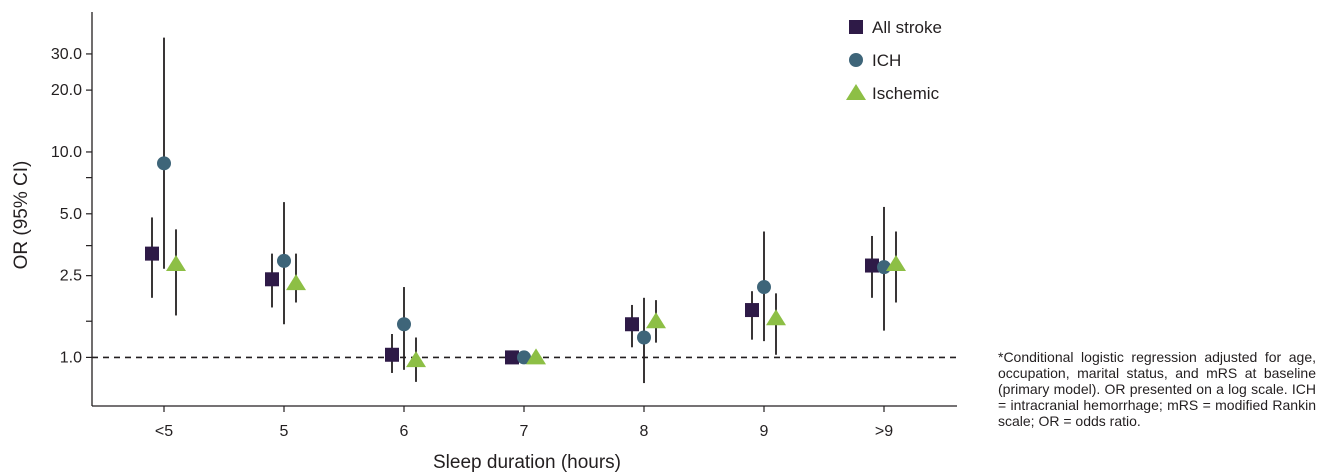 The image size is (1325, 474). Describe the element at coordinates (164, 431) in the screenshot. I see `x-tick-label: <5` at that location.